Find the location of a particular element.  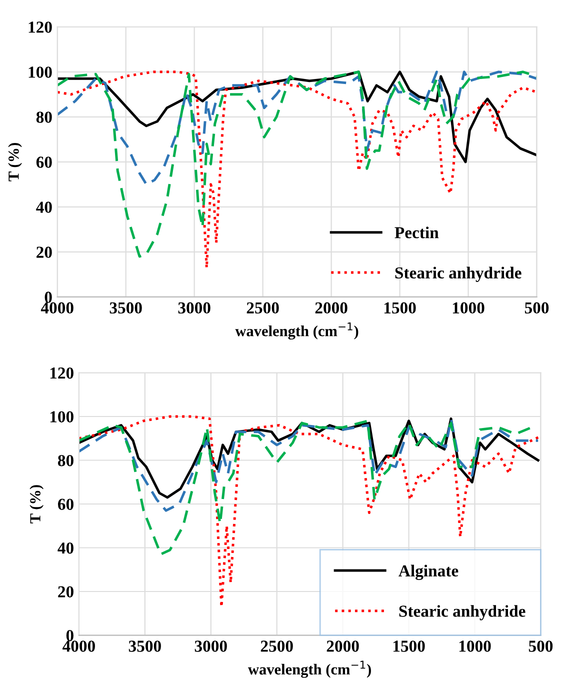

legend-label: Pectin is located at coordinates (416, 232).